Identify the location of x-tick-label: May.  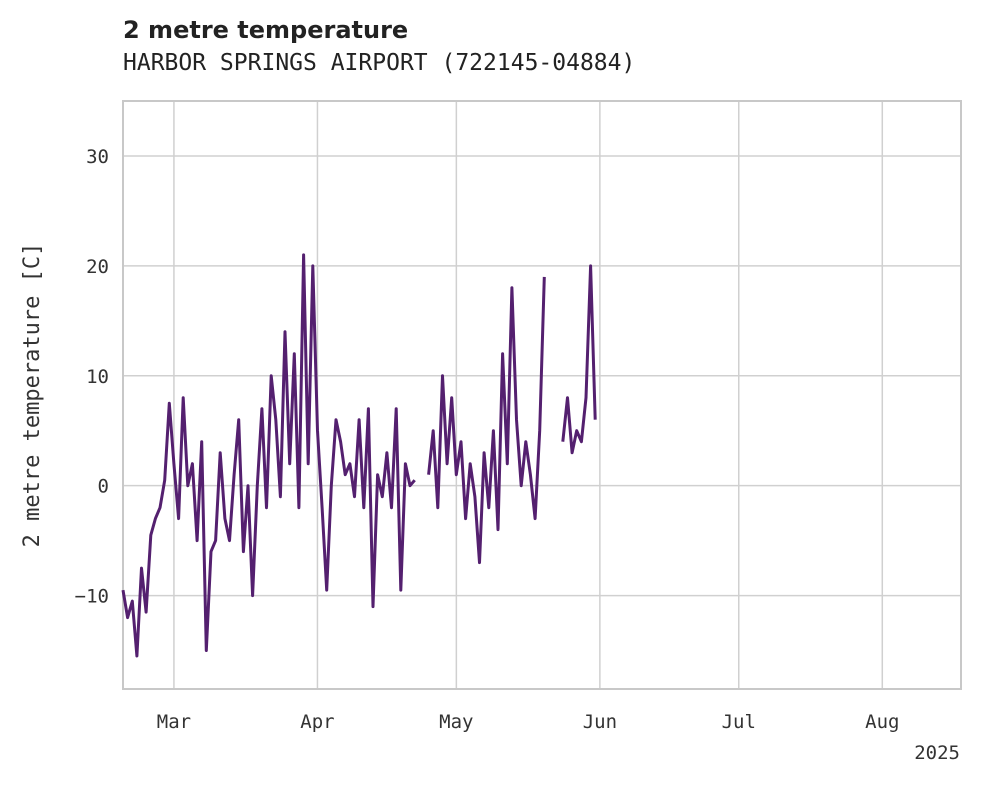
(456, 722).